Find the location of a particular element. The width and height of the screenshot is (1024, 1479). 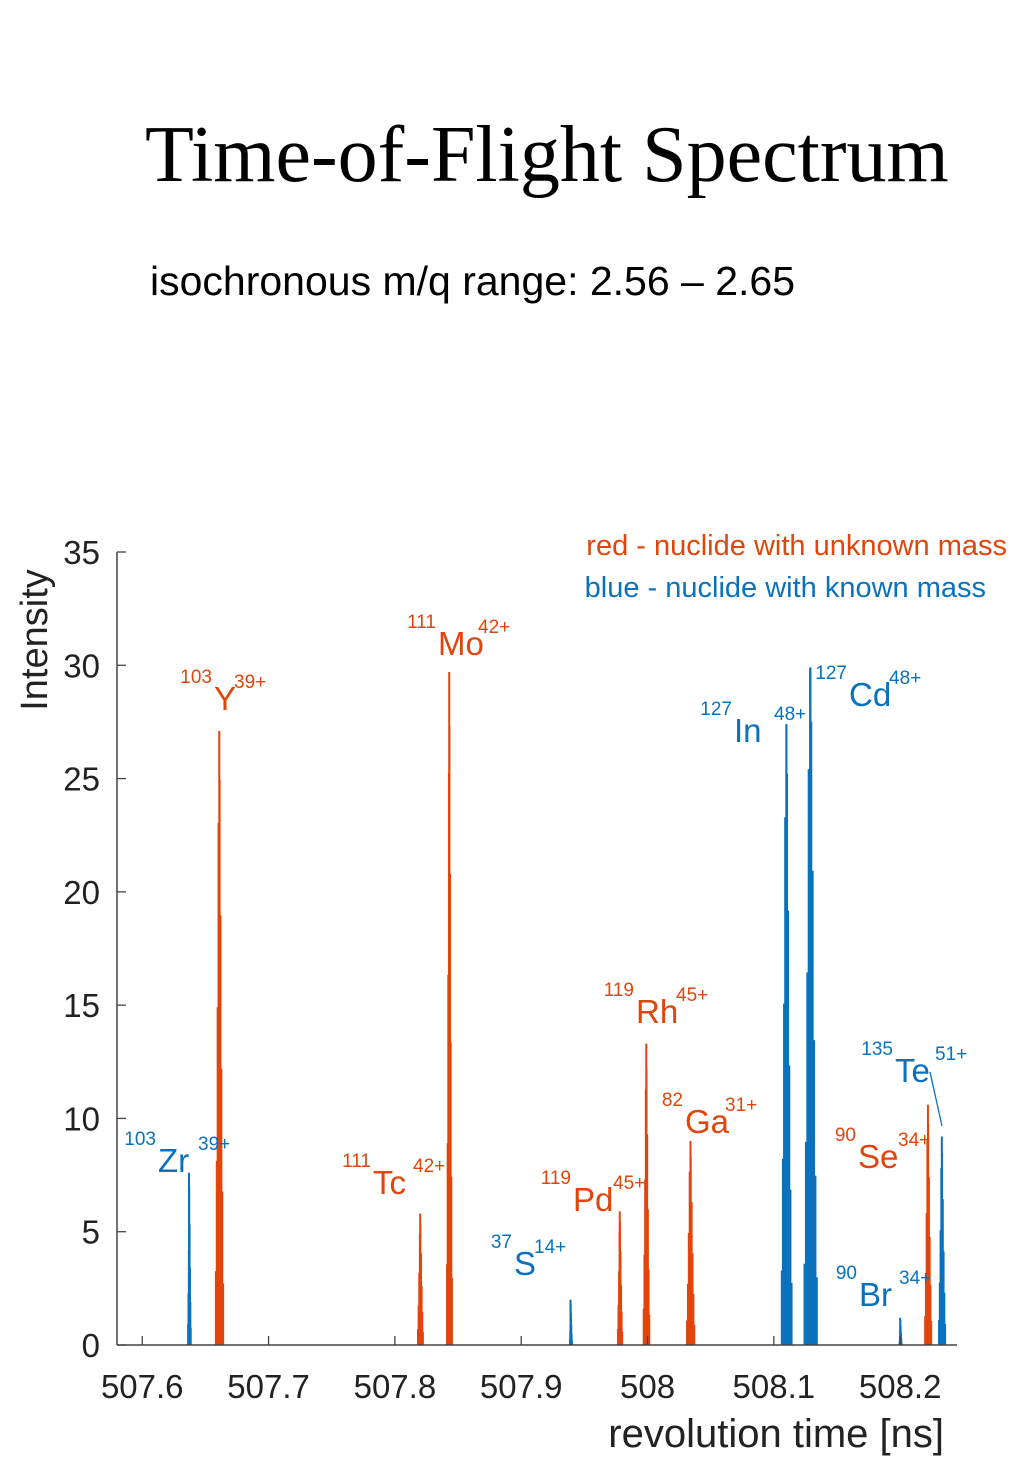

nuclide-symbol: Se is located at coordinates (878, 1156).